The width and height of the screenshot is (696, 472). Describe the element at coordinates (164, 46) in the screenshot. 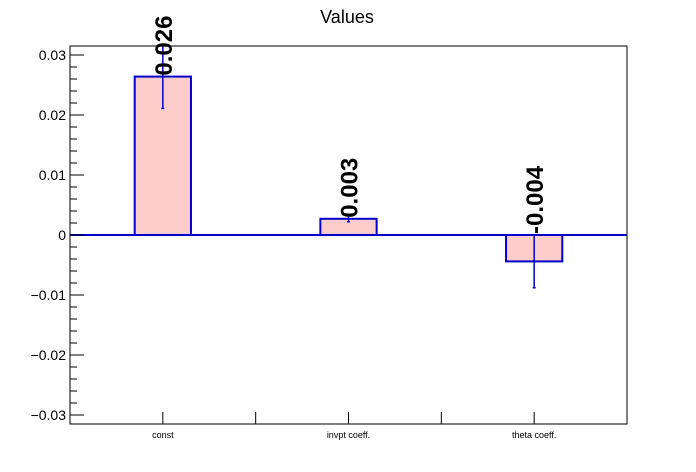

I see `data-label-0: 0.026` at that location.